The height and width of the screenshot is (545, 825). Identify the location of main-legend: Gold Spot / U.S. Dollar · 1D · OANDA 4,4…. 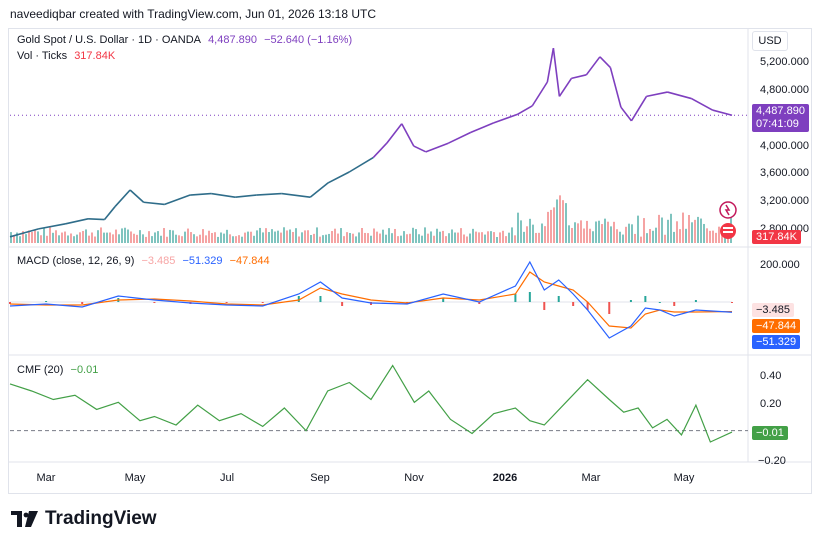
(186, 40).